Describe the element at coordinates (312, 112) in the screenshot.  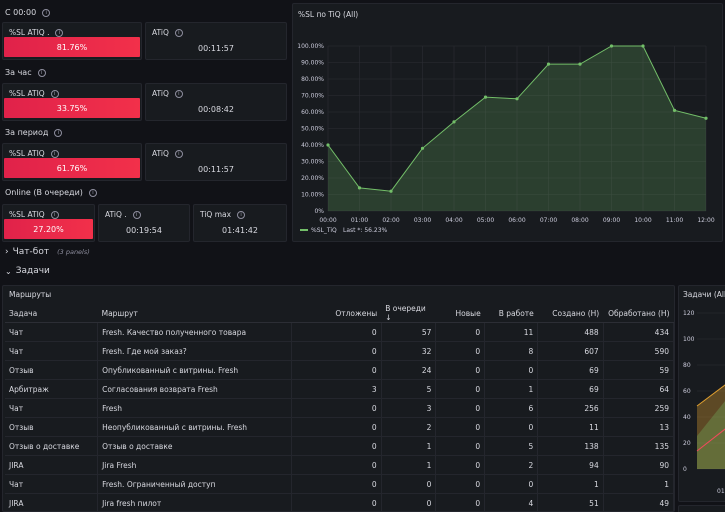
I see `y-tick-label: 60.00%` at that location.